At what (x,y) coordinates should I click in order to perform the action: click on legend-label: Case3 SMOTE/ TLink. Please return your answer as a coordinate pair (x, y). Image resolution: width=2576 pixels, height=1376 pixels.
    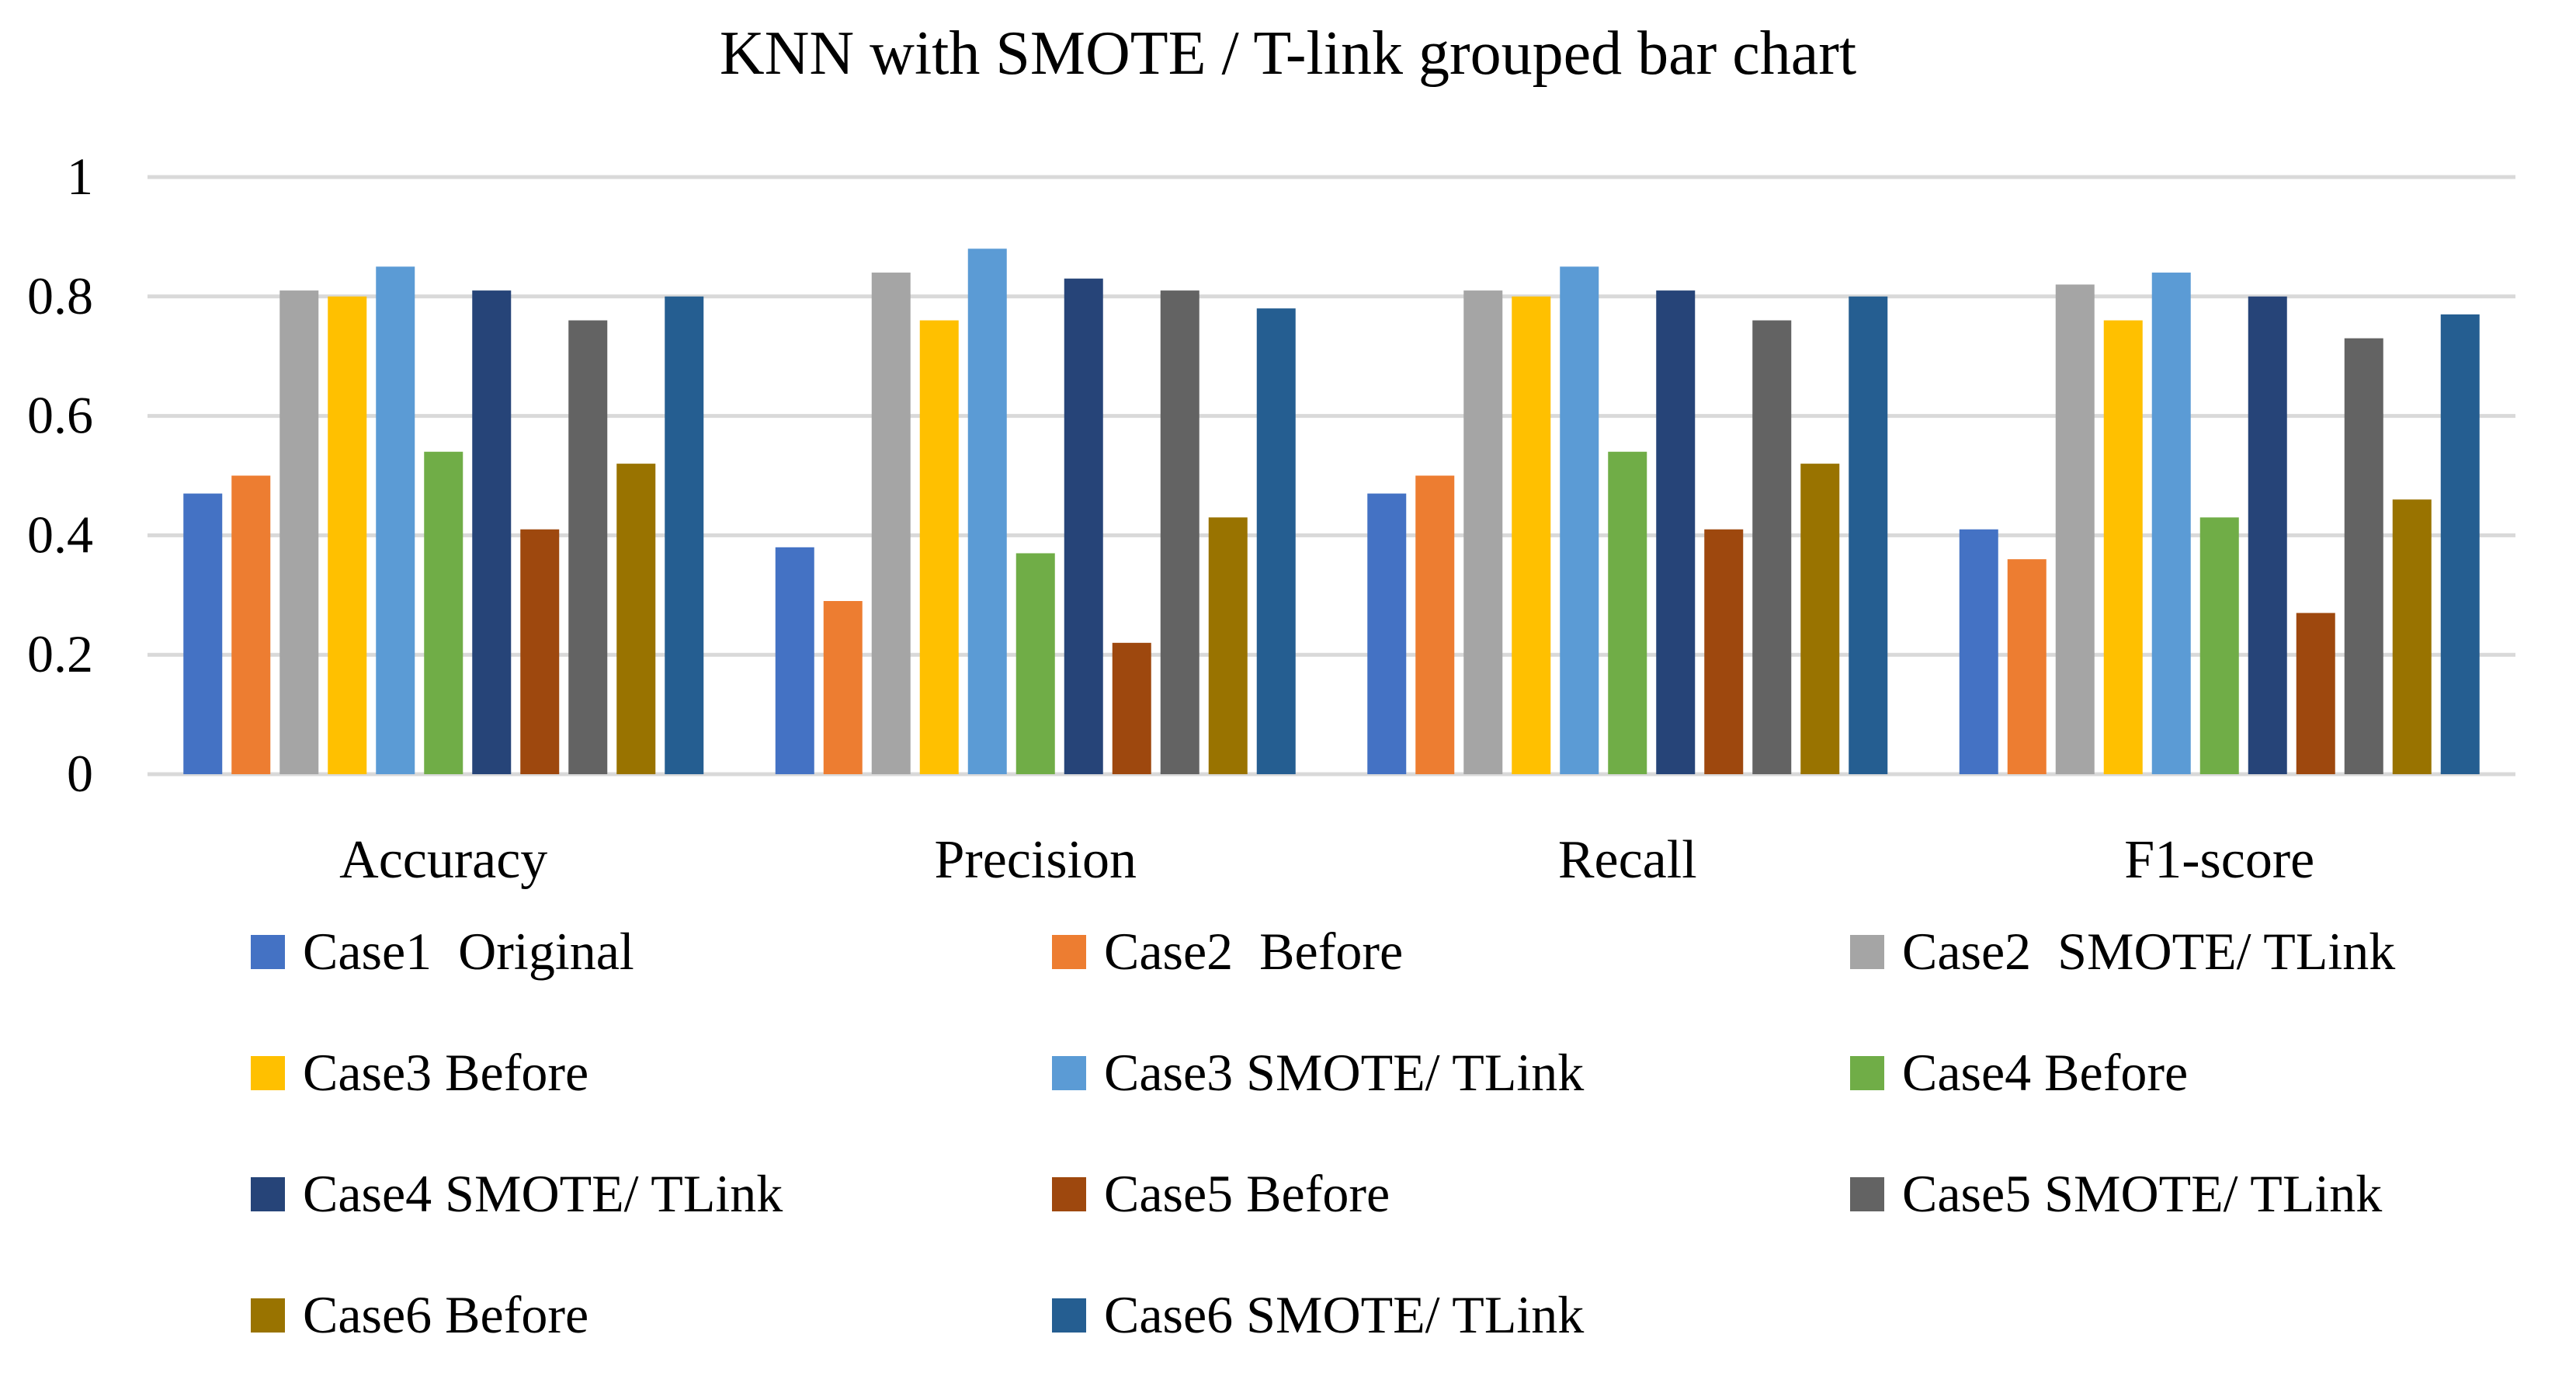
    Looking at the image, I should click on (1344, 1072).